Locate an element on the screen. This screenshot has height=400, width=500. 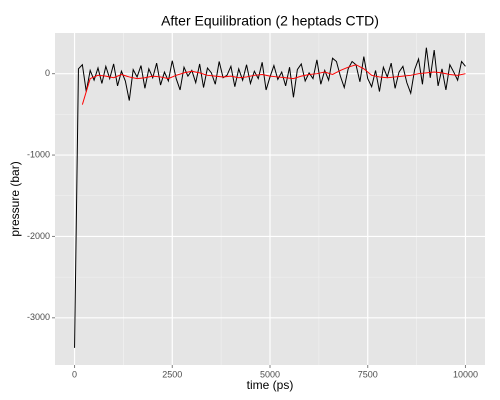
x-tick-label: 0 is located at coordinates (74, 374).